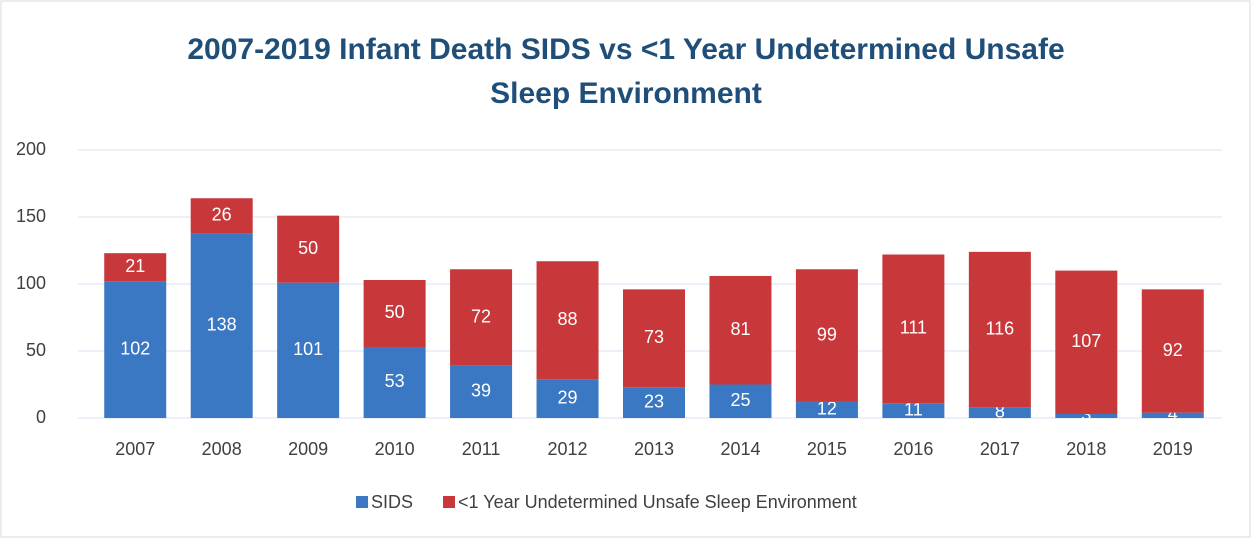 The width and height of the screenshot is (1252, 539). I want to click on data-label: 99, so click(827, 334).